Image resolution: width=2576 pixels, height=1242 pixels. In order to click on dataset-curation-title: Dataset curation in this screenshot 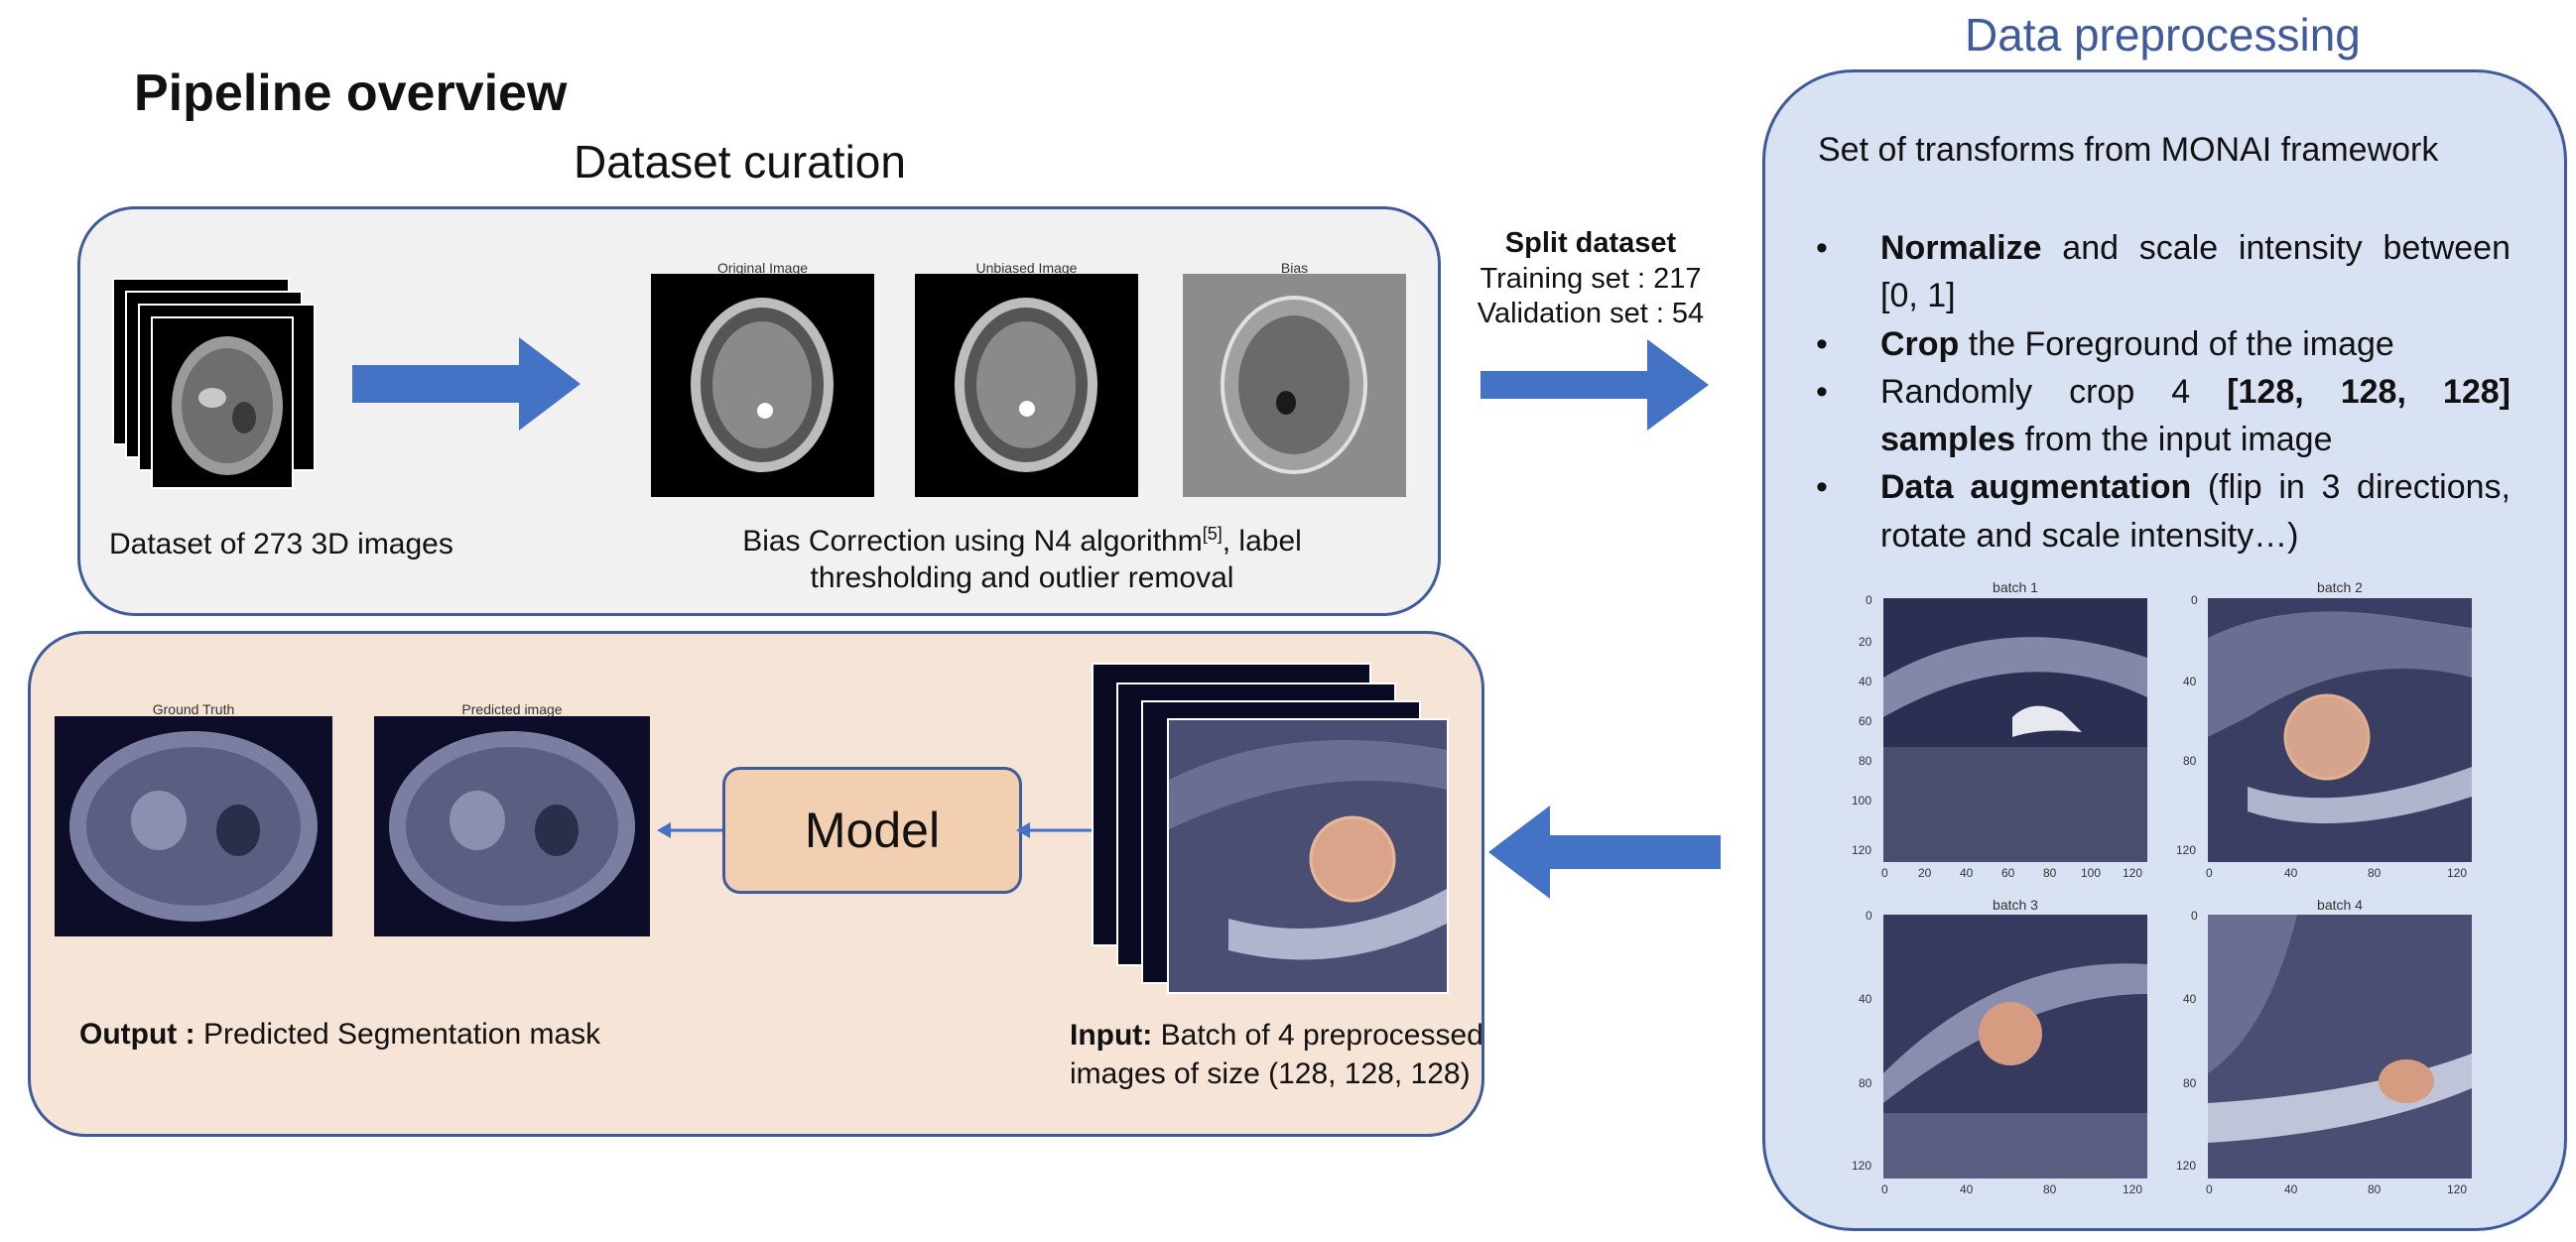, I will do `click(740, 161)`.